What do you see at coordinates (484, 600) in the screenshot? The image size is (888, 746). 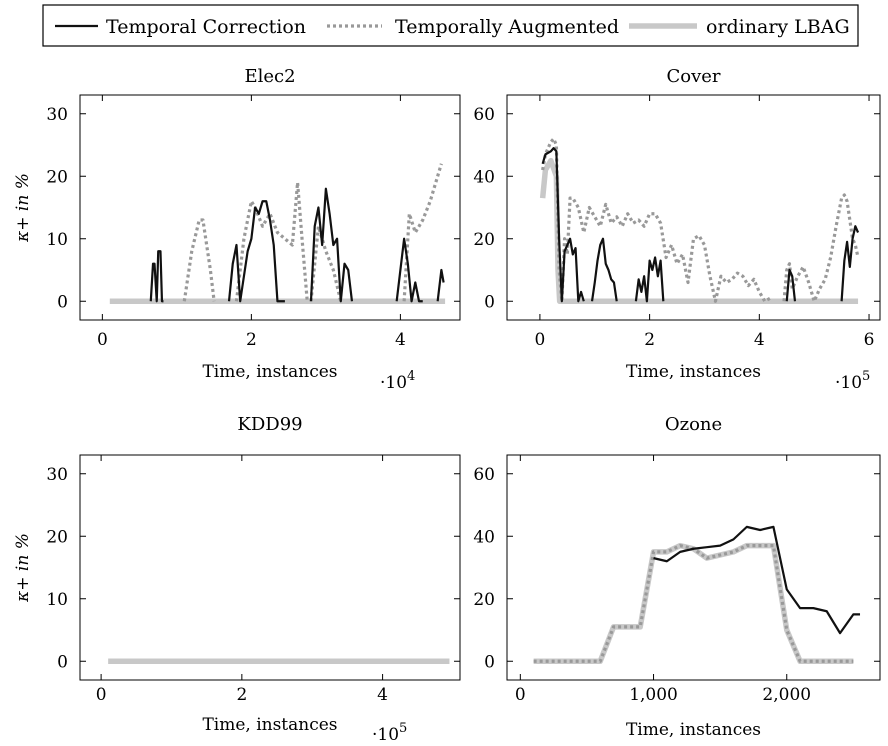 I see `y-tick-label-ozone-1: 20` at bounding box center [484, 600].